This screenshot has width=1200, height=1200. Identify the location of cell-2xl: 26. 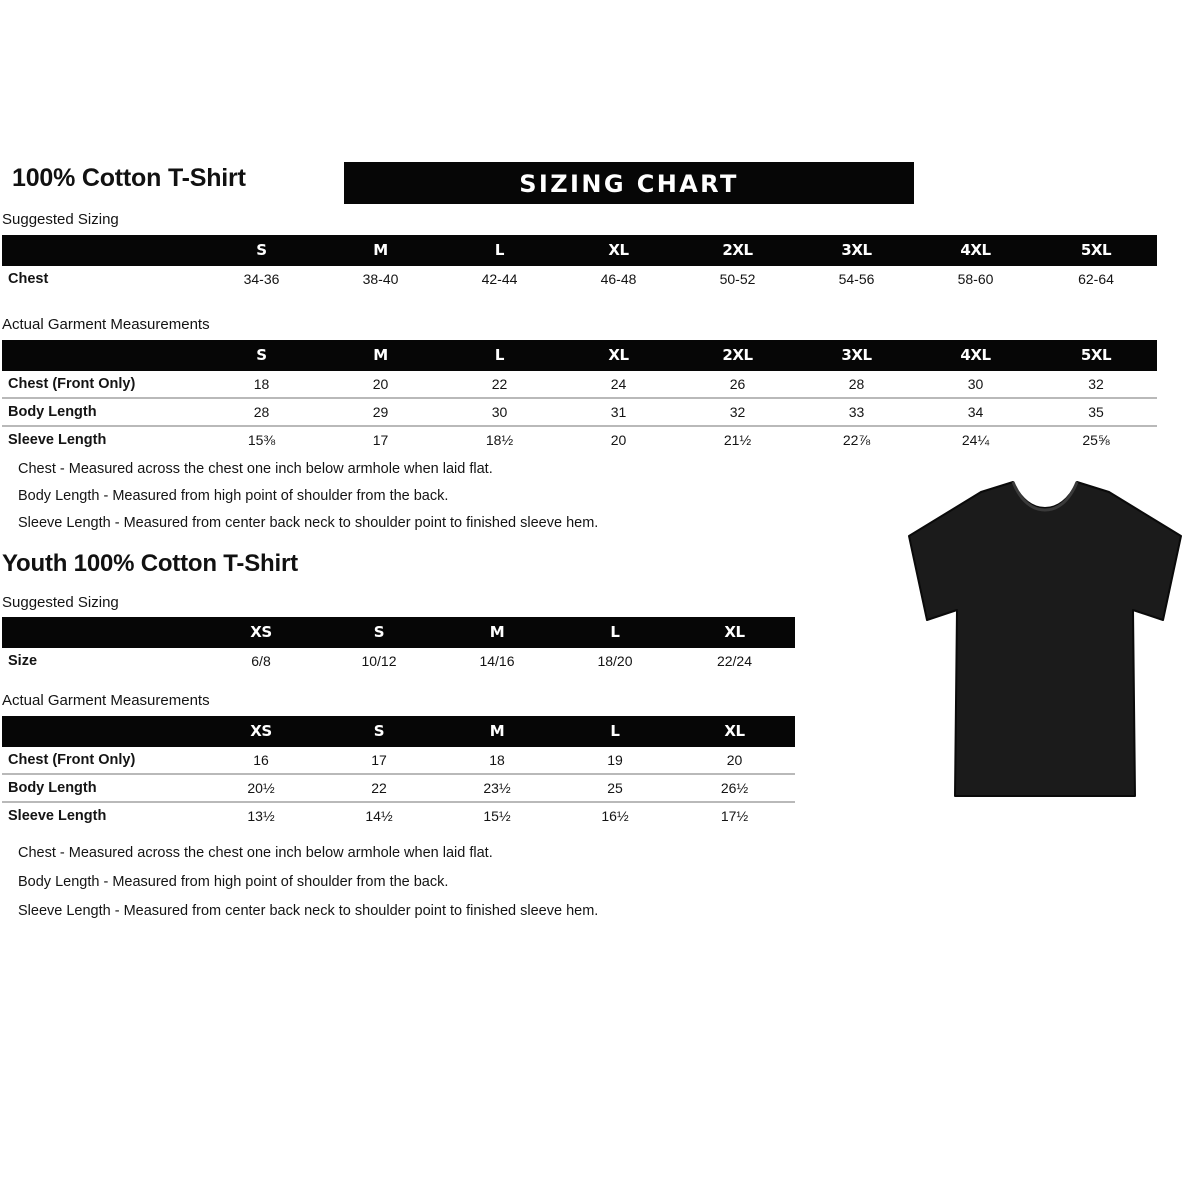
(737, 385).